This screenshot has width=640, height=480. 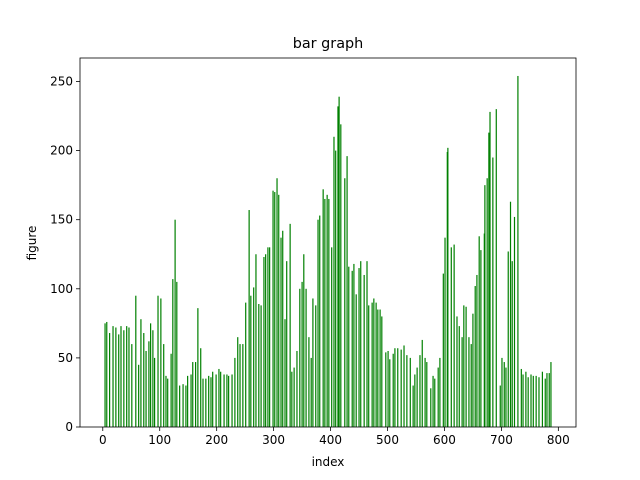 What do you see at coordinates (65, 358) in the screenshot?
I see `y-tick-label: 50` at bounding box center [65, 358].